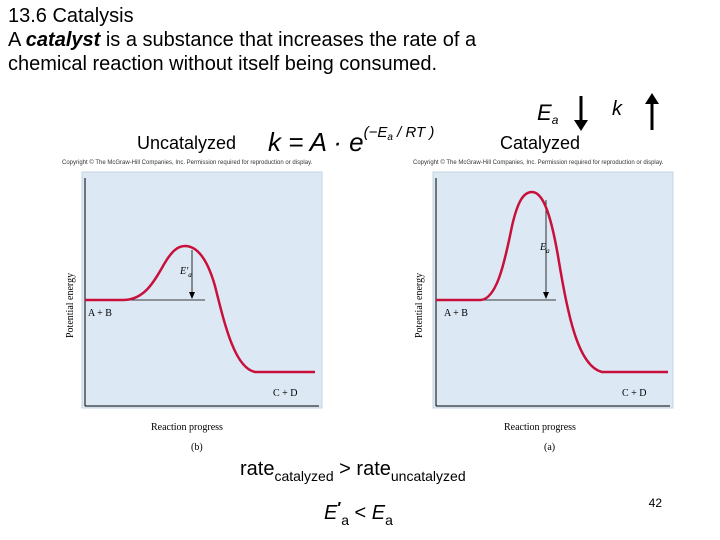  Describe the element at coordinates (655, 503) in the screenshot. I see `page-number: 42` at that location.